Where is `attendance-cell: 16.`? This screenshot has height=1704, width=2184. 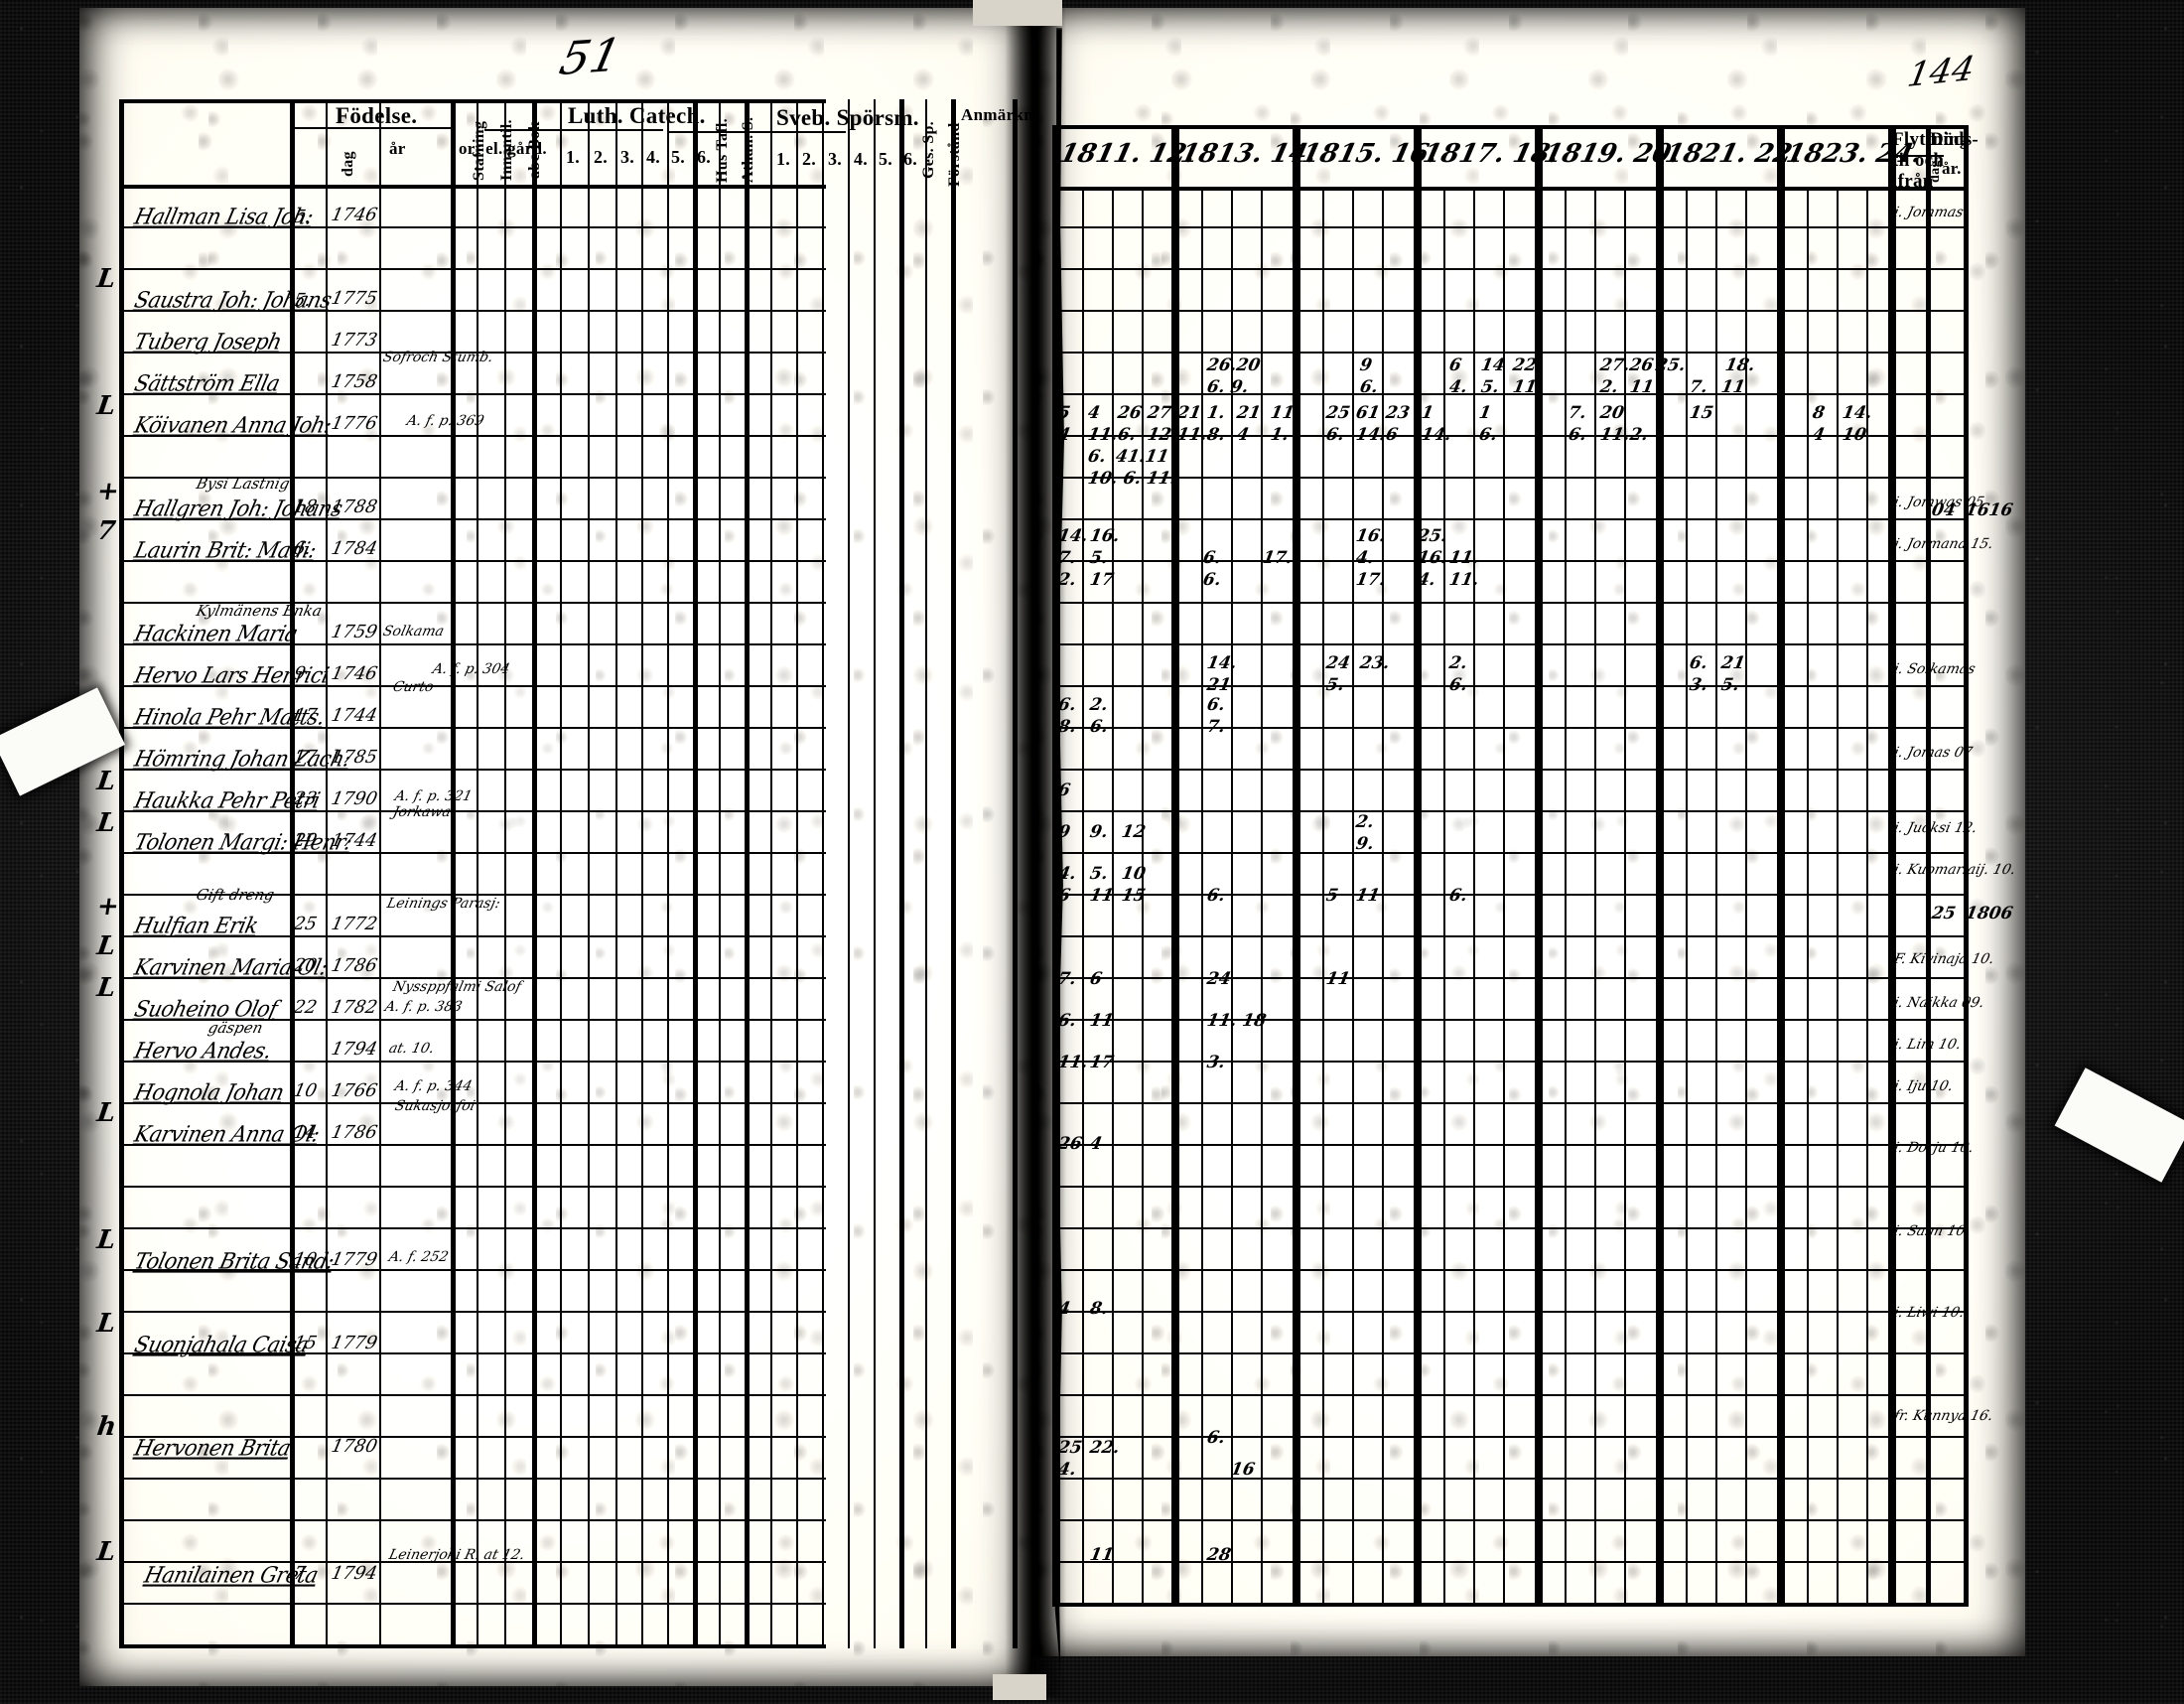
attendance-cell: 16. is located at coordinates (1432, 558).